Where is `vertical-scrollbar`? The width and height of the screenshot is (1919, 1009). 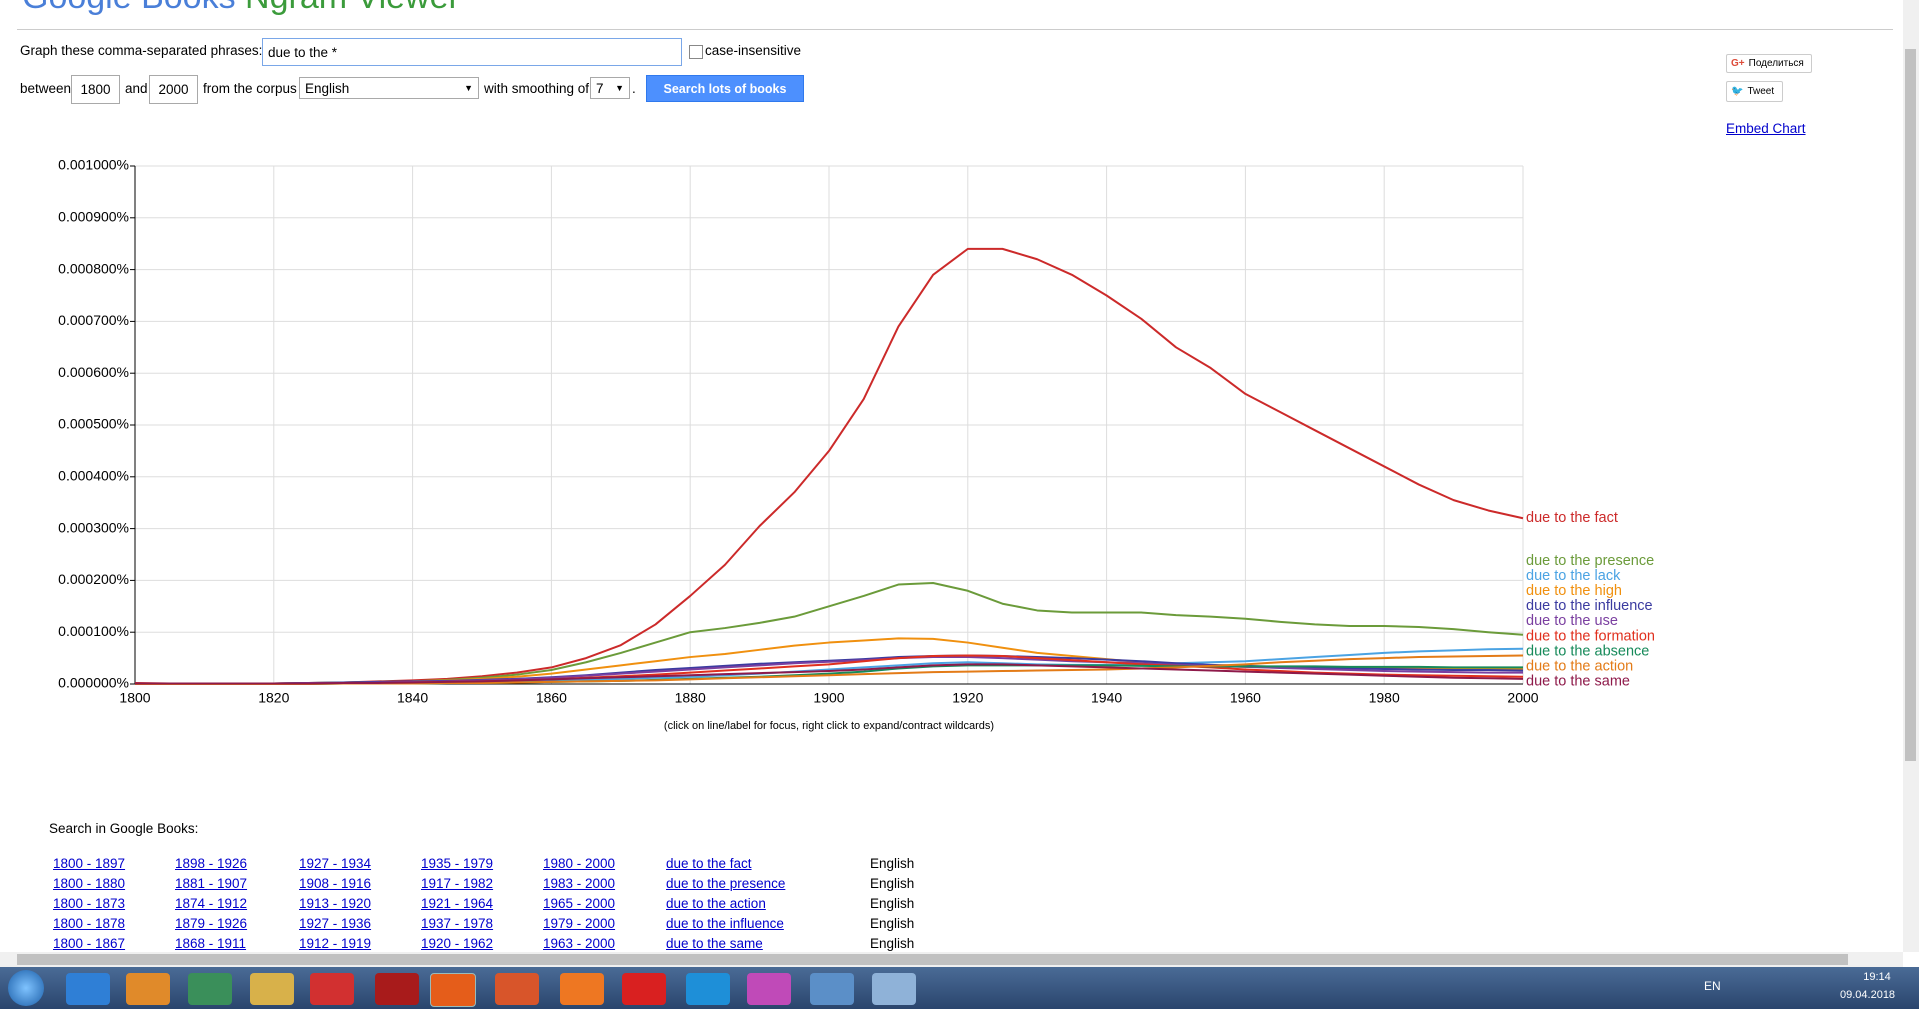
vertical-scrollbar is located at coordinates (1911, 476).